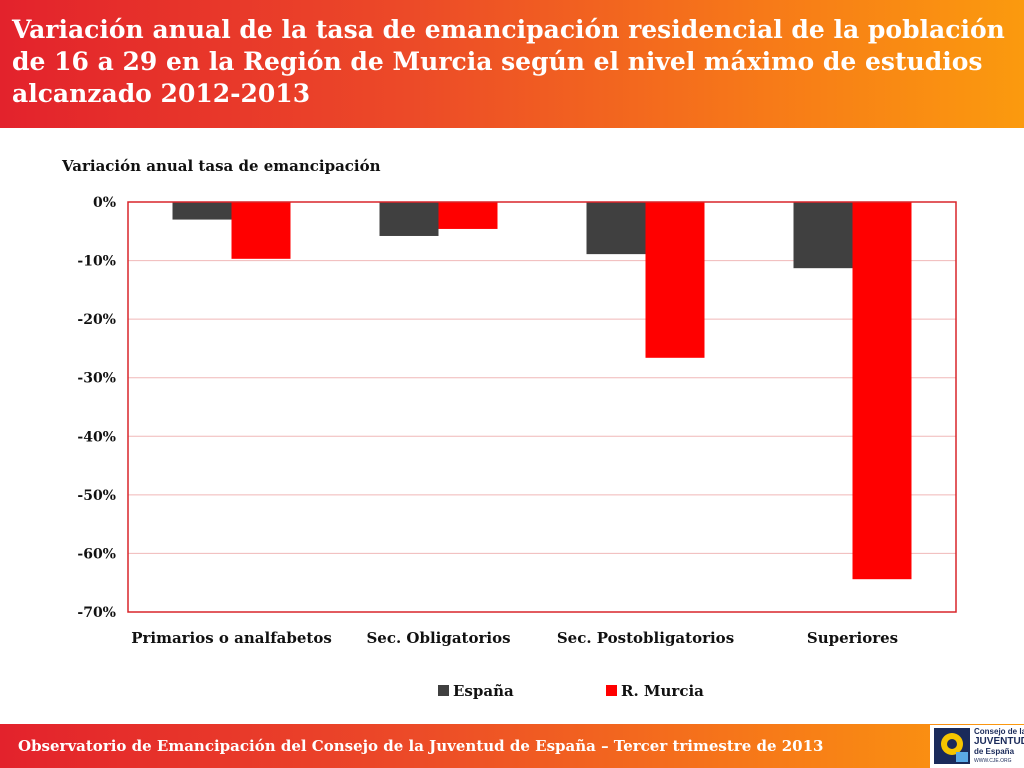 Image resolution: width=1024 pixels, height=768 pixels. What do you see at coordinates (483, 691) in the screenshot?
I see `legend-label-espana: España` at bounding box center [483, 691].